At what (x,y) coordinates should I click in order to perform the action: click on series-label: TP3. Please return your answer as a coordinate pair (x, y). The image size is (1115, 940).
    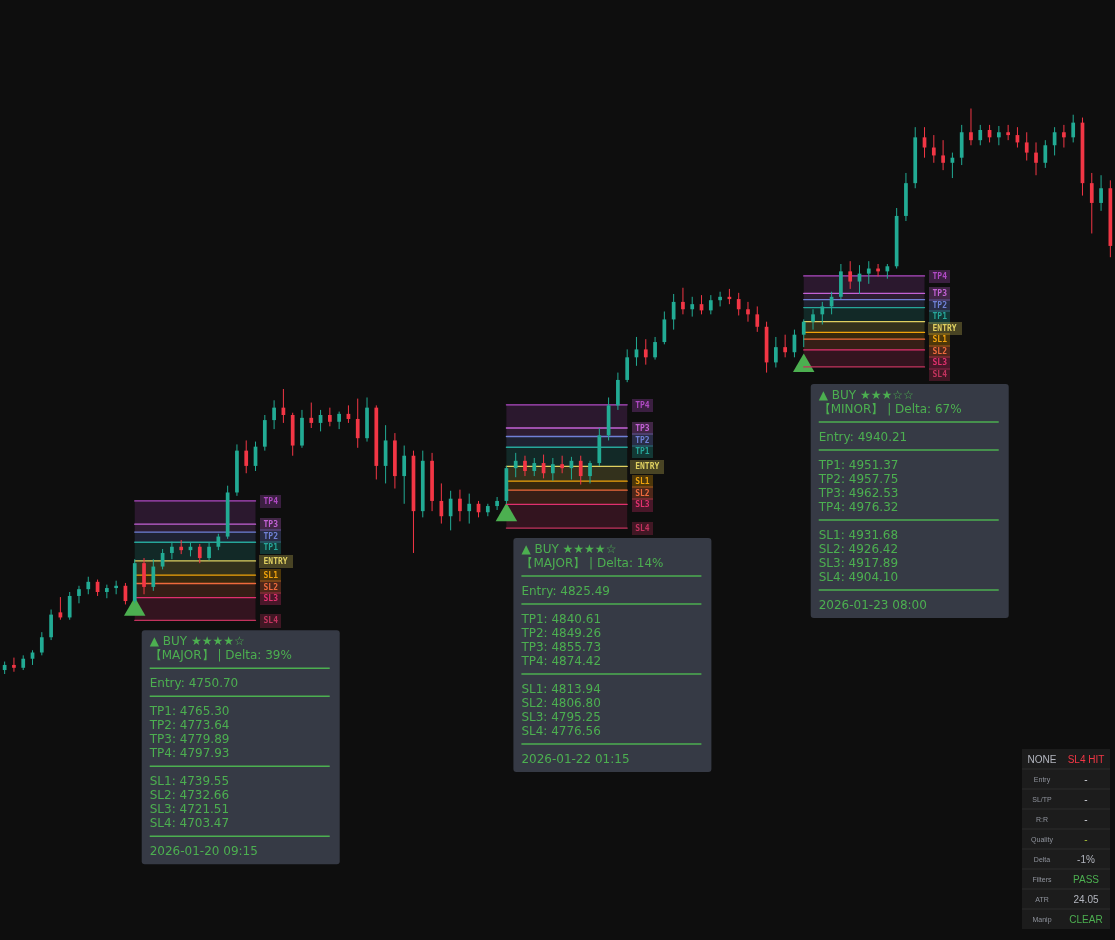
    Looking at the image, I should click on (271, 525).